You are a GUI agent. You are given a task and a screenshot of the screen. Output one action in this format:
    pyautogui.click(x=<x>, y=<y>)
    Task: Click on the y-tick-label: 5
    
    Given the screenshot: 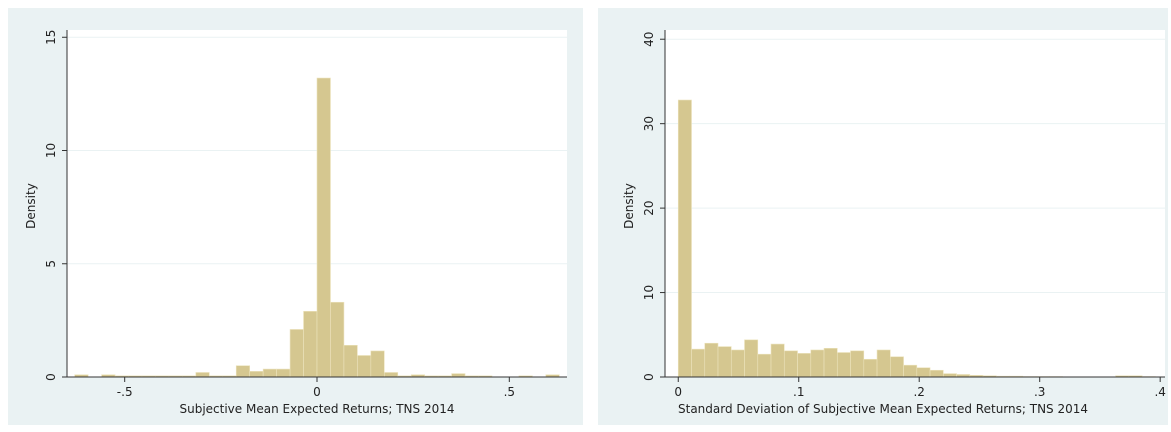 What is the action you would take?
    pyautogui.click(x=51, y=264)
    